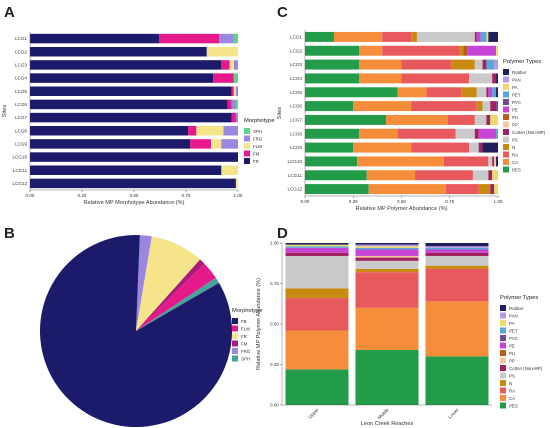 Image resolution: width=550 pixels, height=428 pixels. What do you see at coordinates (274, 324) in the screenshot?
I see `y-tick-label: 0.50` at bounding box center [274, 324].